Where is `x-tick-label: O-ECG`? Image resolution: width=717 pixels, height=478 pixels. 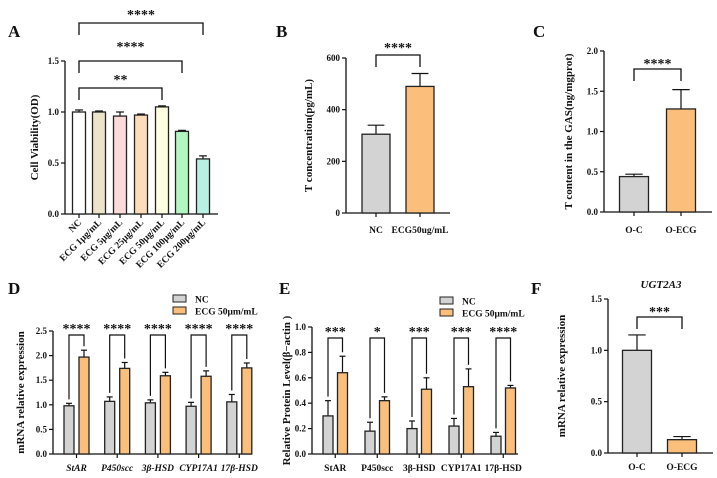 x-tick-label: O-ECG is located at coordinates (682, 468).